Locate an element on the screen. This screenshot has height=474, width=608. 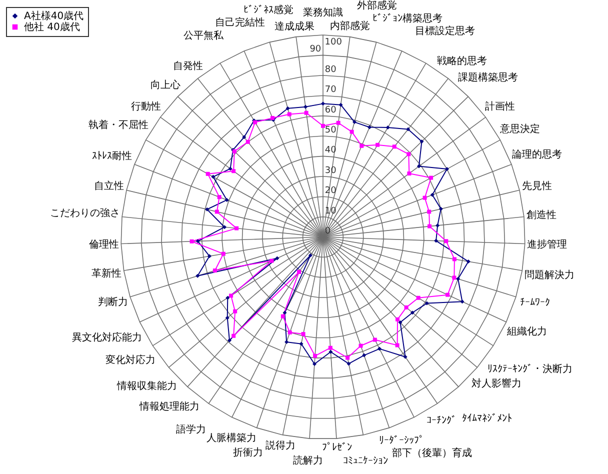
spoke-label: 業務知識 is located at coordinates (323, 12).